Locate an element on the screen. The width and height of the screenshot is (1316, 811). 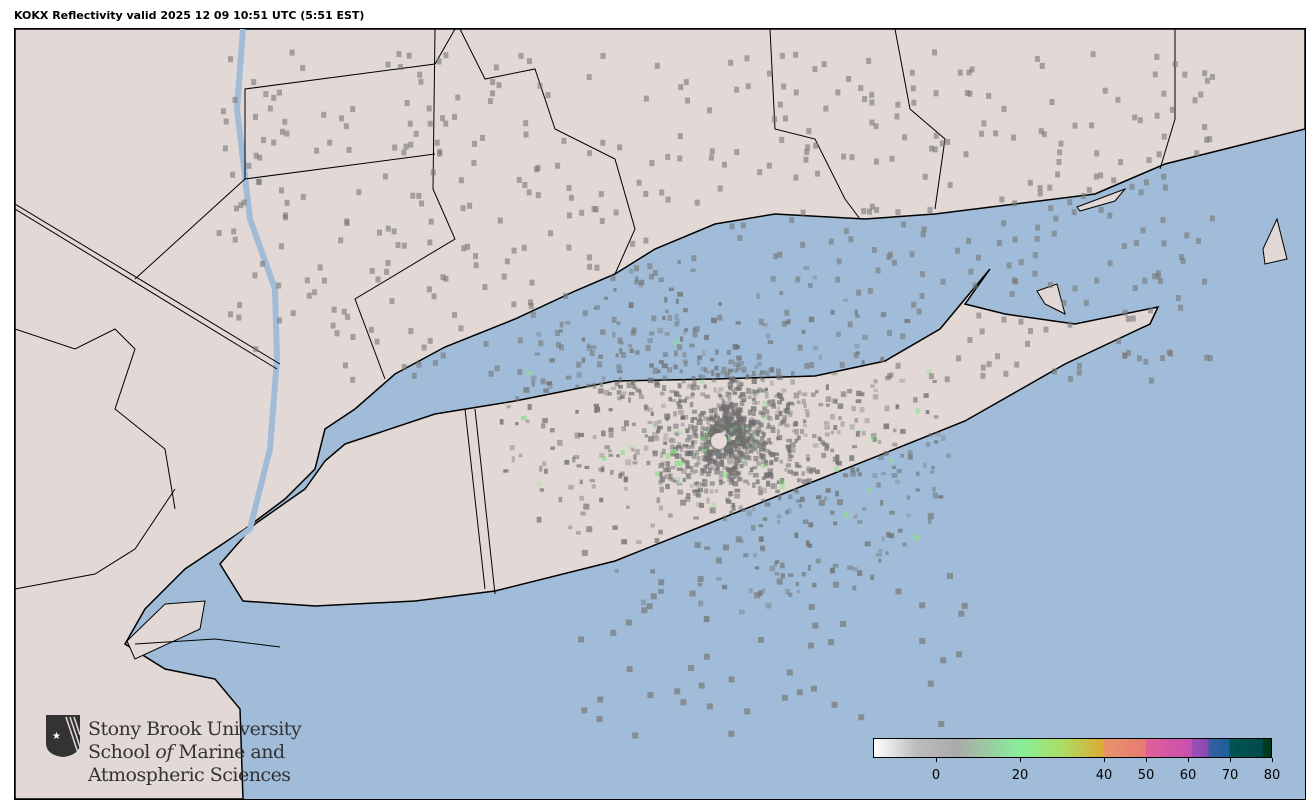
colorbar-tick-label: 50 is located at coordinates (1146, 775).